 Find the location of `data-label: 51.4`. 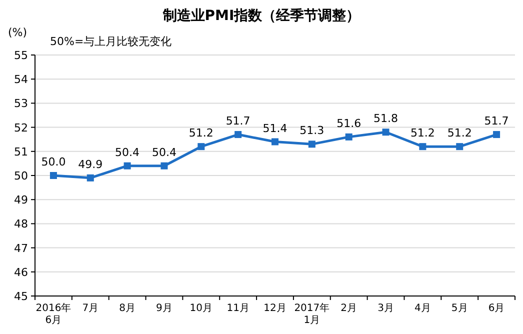

data-label: 51.4 is located at coordinates (275, 128).